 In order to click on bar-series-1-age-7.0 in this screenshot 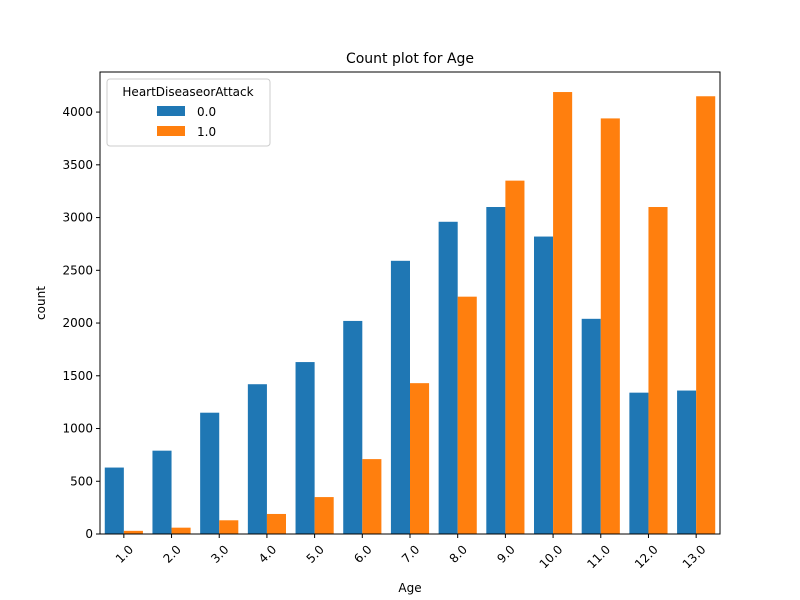, I will do `click(420, 458)`.